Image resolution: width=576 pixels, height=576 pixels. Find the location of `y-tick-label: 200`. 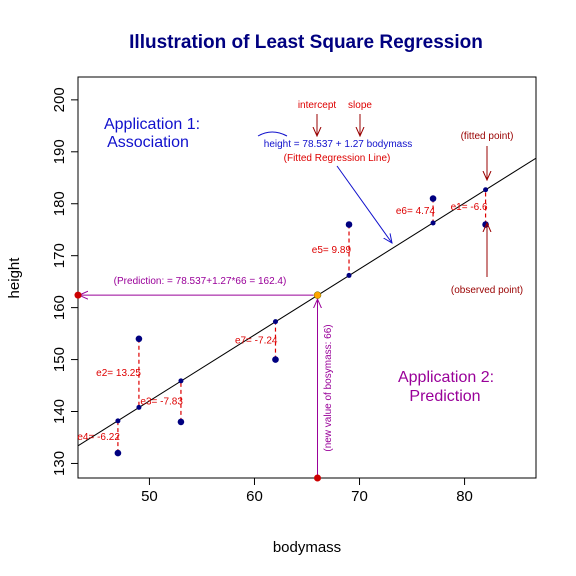

y-tick-label: 200 is located at coordinates (59, 99).